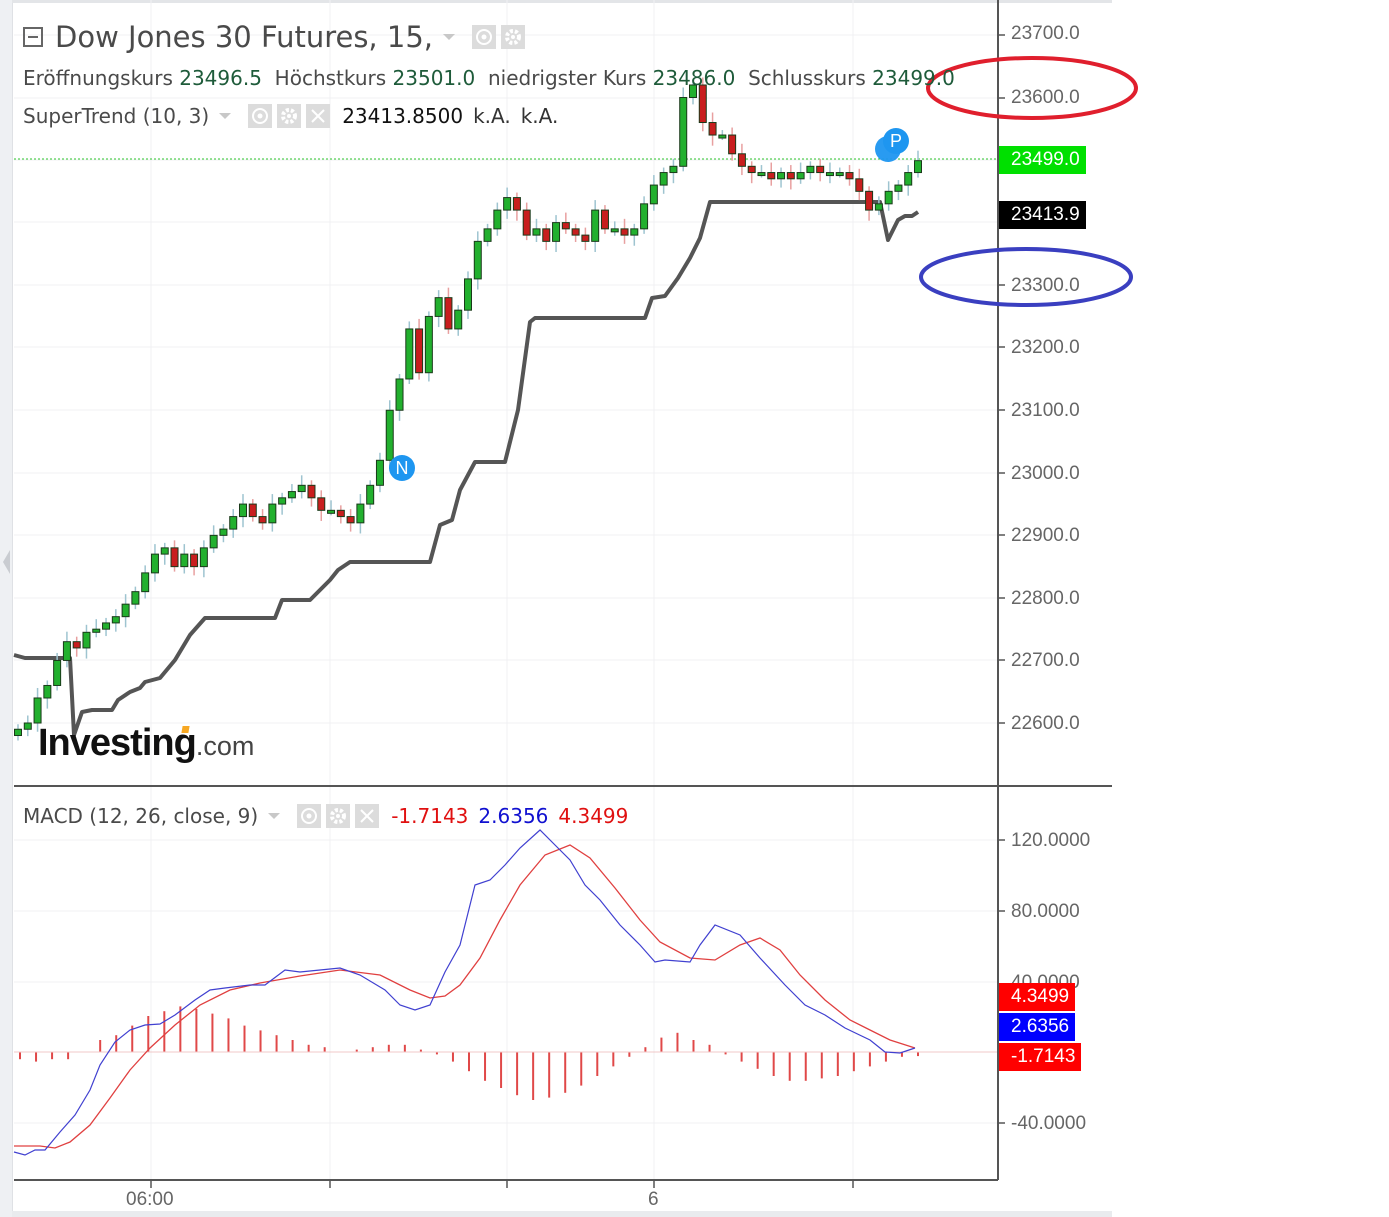 This screenshot has height=1217, width=1389. What do you see at coordinates (116, 116) in the screenshot?
I see `supertrend-label: SuperTrend (10, 3)` at bounding box center [116, 116].